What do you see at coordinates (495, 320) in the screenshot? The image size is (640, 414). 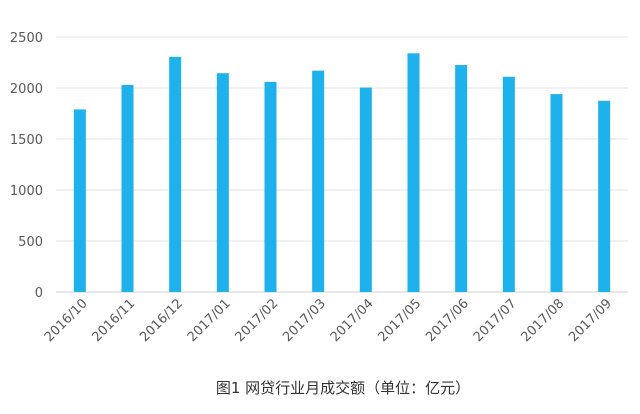 I see `x-tick-label: 2017/07` at bounding box center [495, 320].